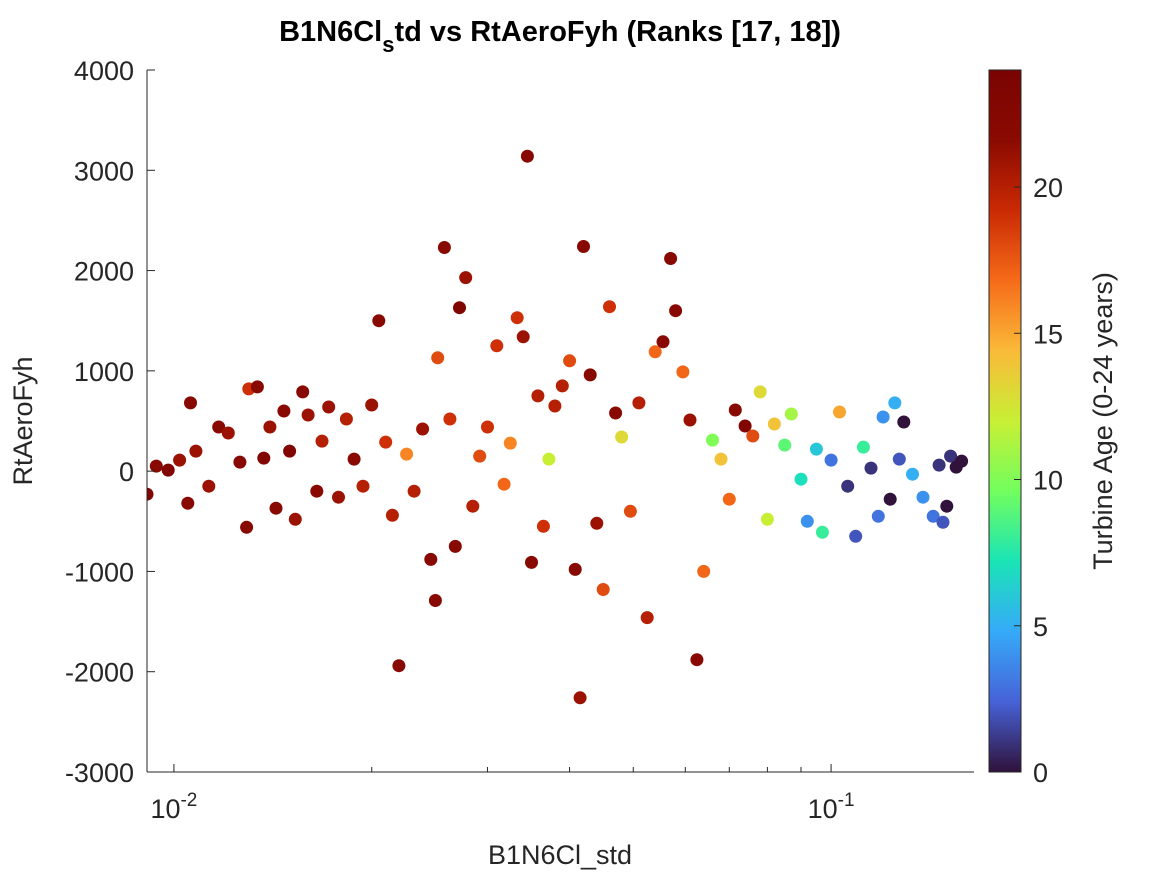 The height and width of the screenshot is (875, 1167). I want to click on colorbar-ticks: 0 5 10 15 20, so click(1038, 480).